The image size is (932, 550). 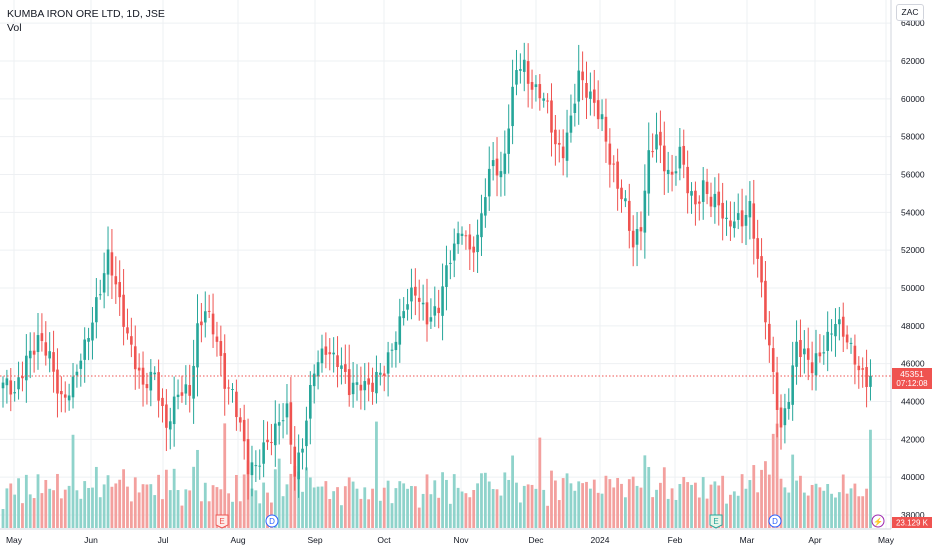 What do you see at coordinates (675, 540) in the screenshot?
I see `time-tick-label: Feb` at bounding box center [675, 540].